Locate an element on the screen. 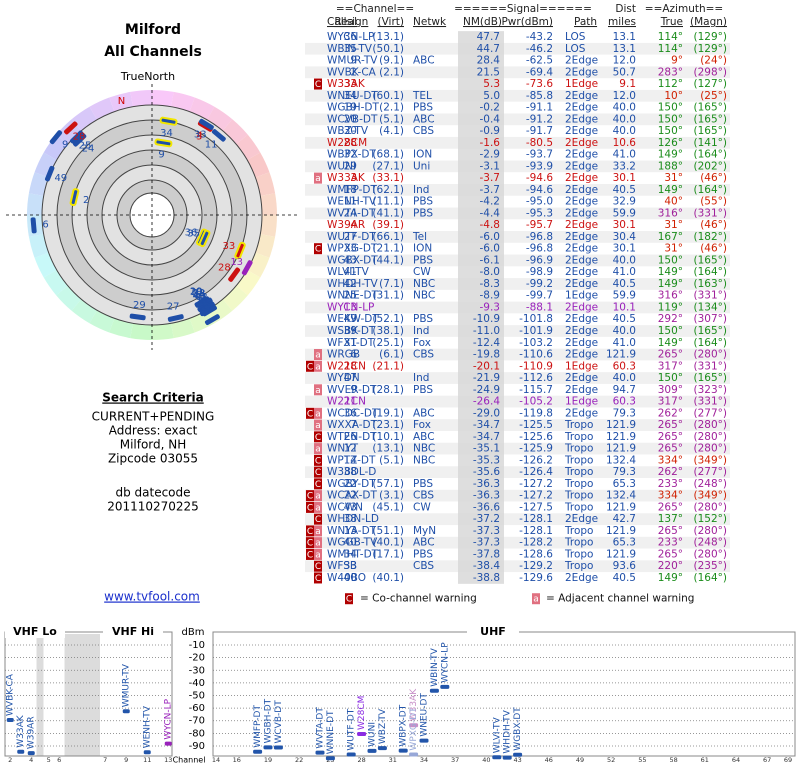  table-cell: 121.9 is located at coordinates (621, 425).